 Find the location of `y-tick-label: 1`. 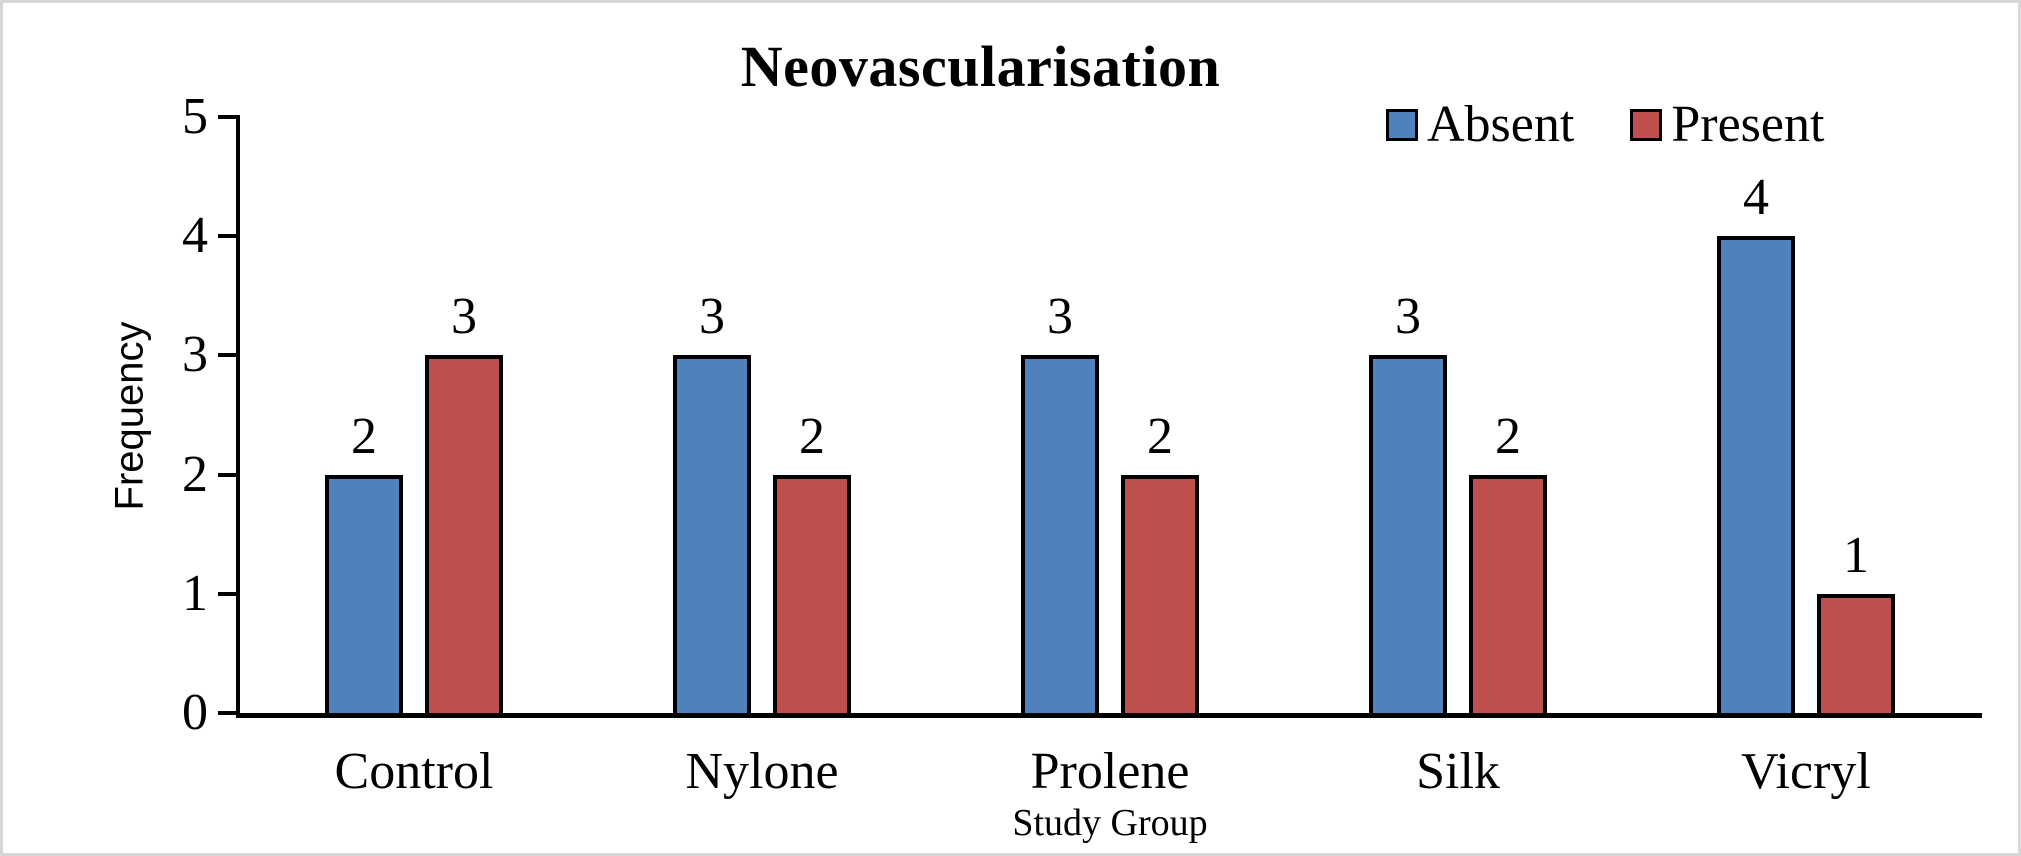

y-tick-label: 1 is located at coordinates (195, 593).